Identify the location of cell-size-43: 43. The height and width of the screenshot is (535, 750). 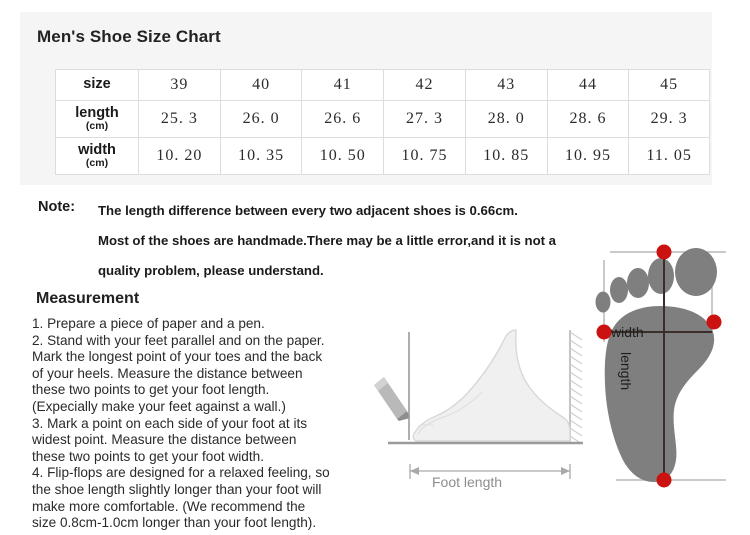
(506, 85).